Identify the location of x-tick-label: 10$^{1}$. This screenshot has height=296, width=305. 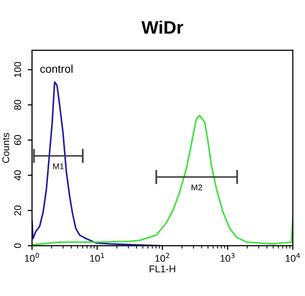
(97, 257).